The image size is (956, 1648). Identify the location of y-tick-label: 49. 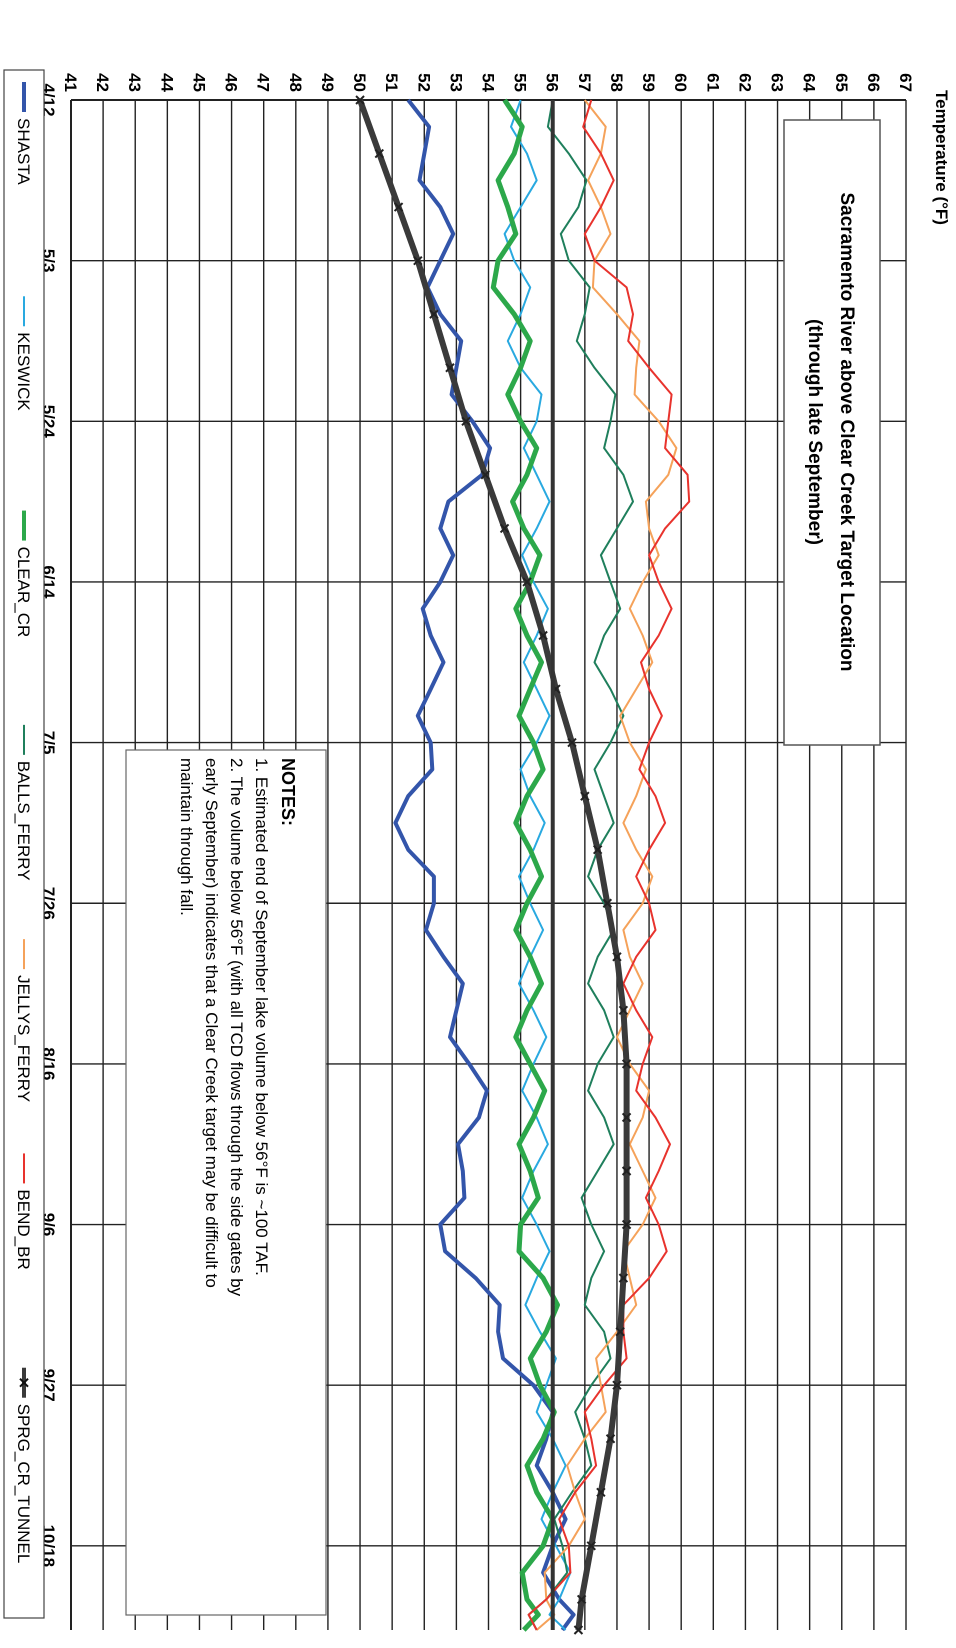
(327, 82).